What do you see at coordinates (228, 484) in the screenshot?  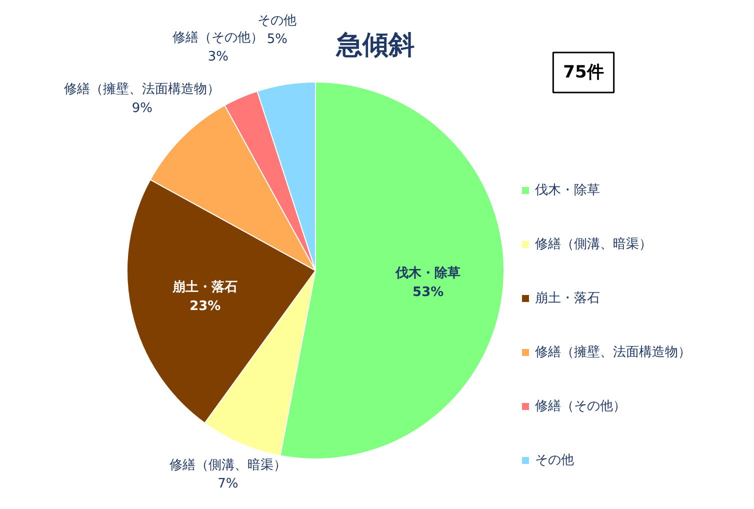 I see `data-label: 7%` at bounding box center [228, 484].